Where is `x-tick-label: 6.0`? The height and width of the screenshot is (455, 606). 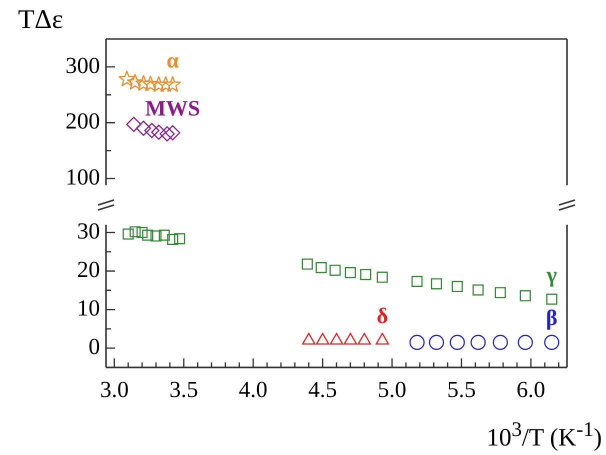
x-tick-label: 6.0 is located at coordinates (531, 389).